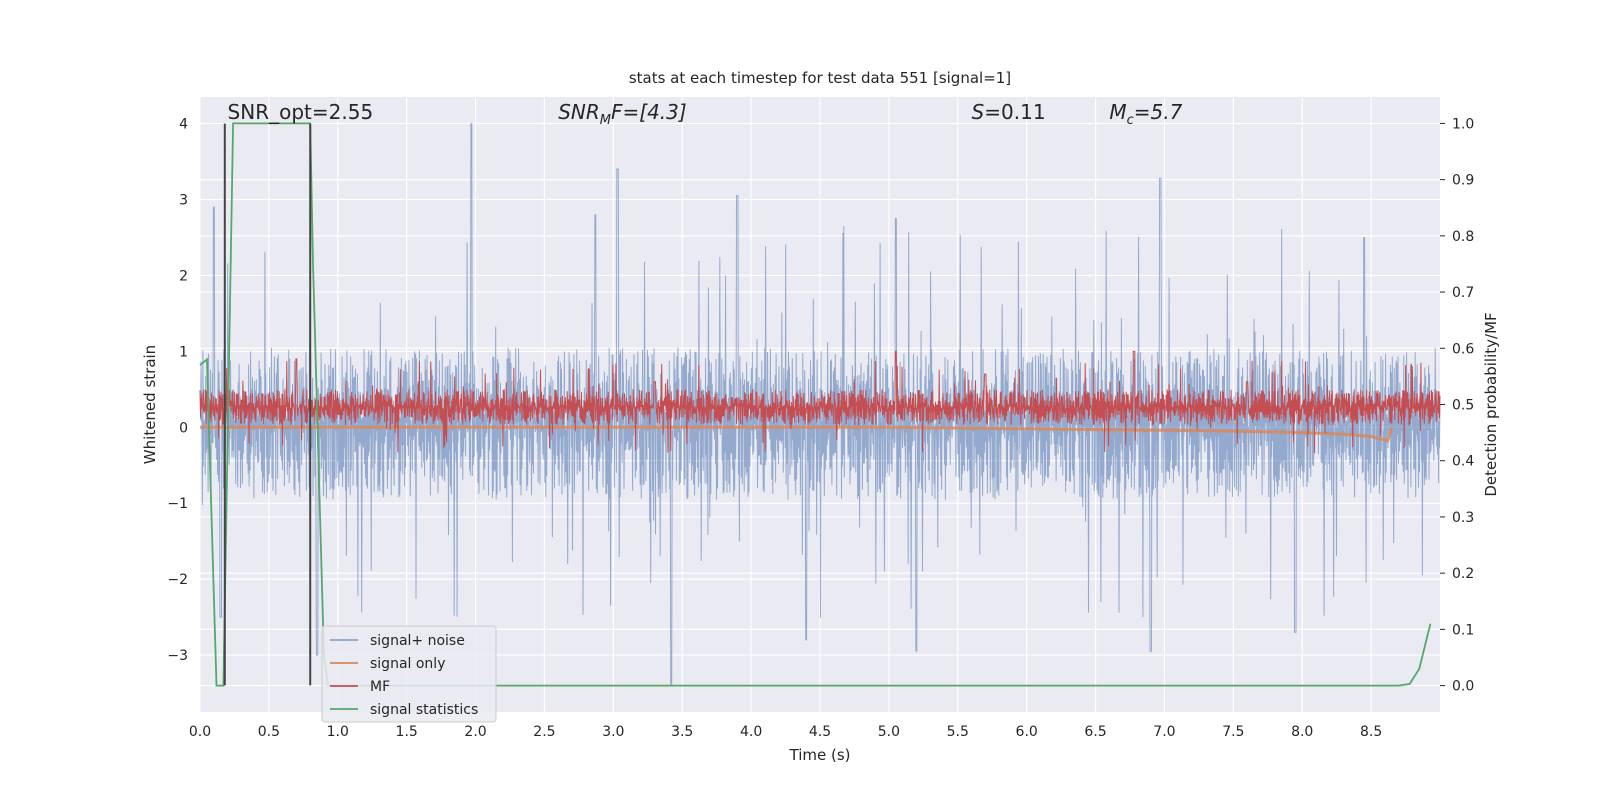  Describe the element at coordinates (958, 732) in the screenshot. I see `x-tick-label: 5.5` at that location.